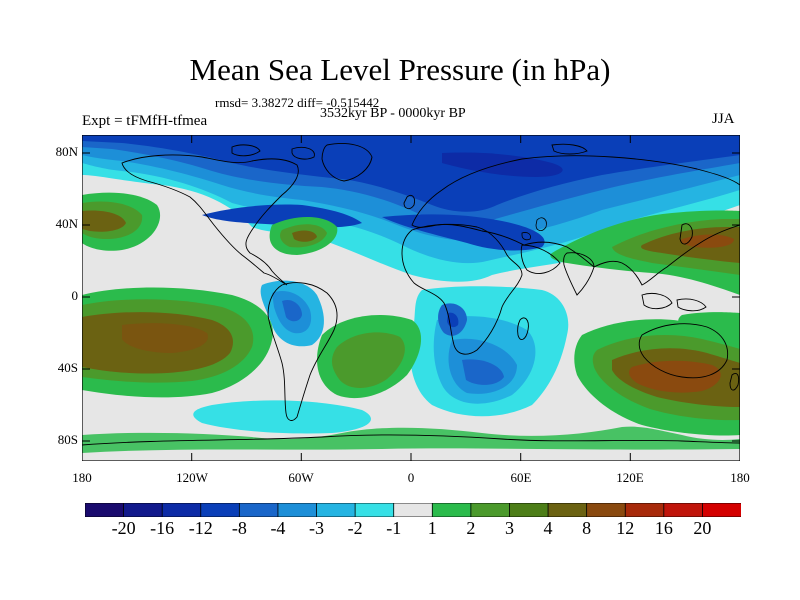 This screenshot has width=800, height=600. What do you see at coordinates (740, 477) in the screenshot?
I see `lon-label-180e: 180` at bounding box center [740, 477].